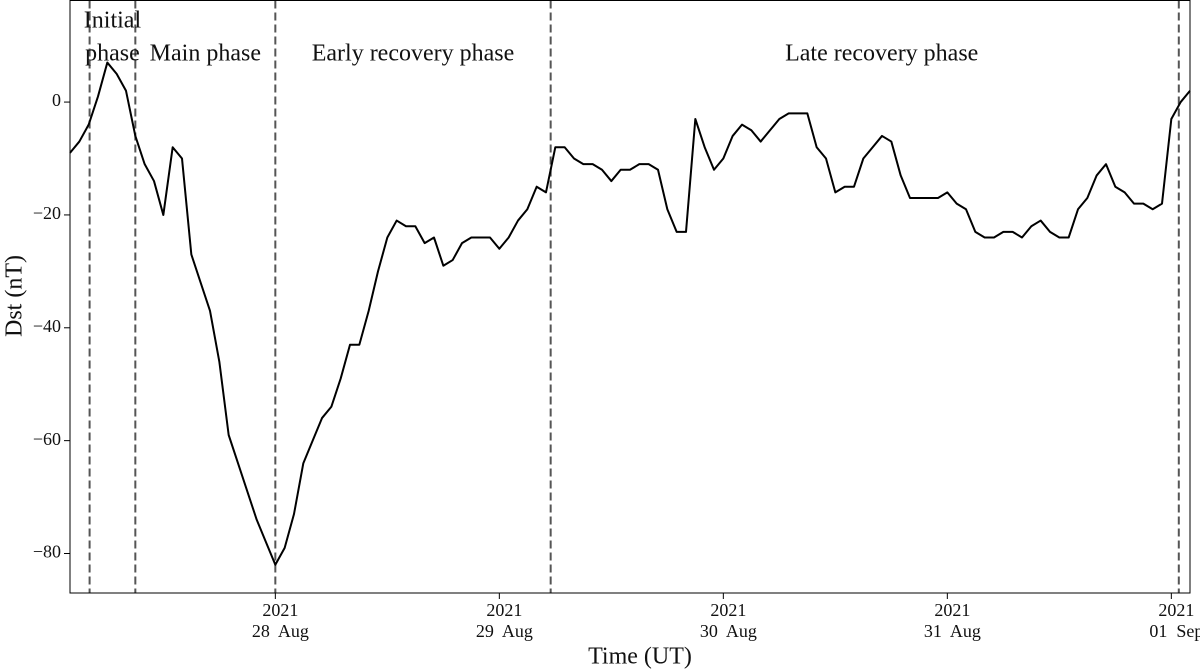 The height and width of the screenshot is (672, 1200). What do you see at coordinates (113, 21) in the screenshot?
I see `phase-label: Initial` at bounding box center [113, 21].